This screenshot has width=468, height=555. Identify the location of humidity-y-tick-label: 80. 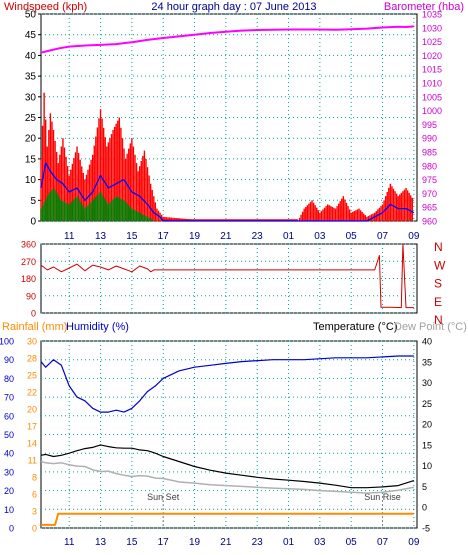
(9, 379).